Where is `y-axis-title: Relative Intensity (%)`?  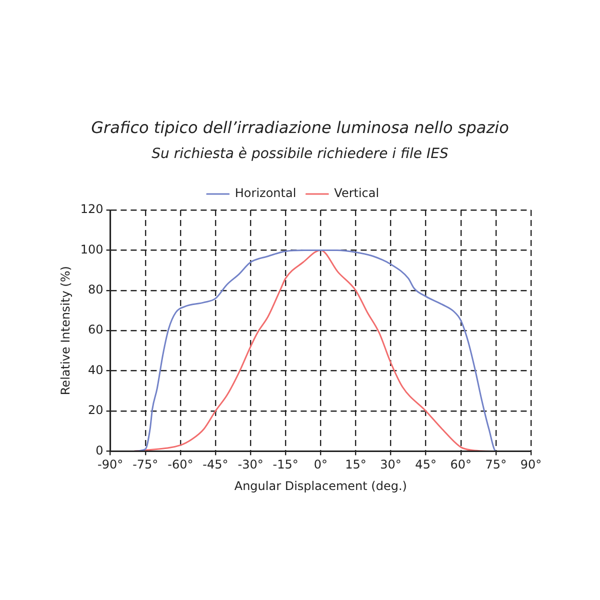 y-axis-title: Relative Intensity (%) is located at coordinates (65, 331).